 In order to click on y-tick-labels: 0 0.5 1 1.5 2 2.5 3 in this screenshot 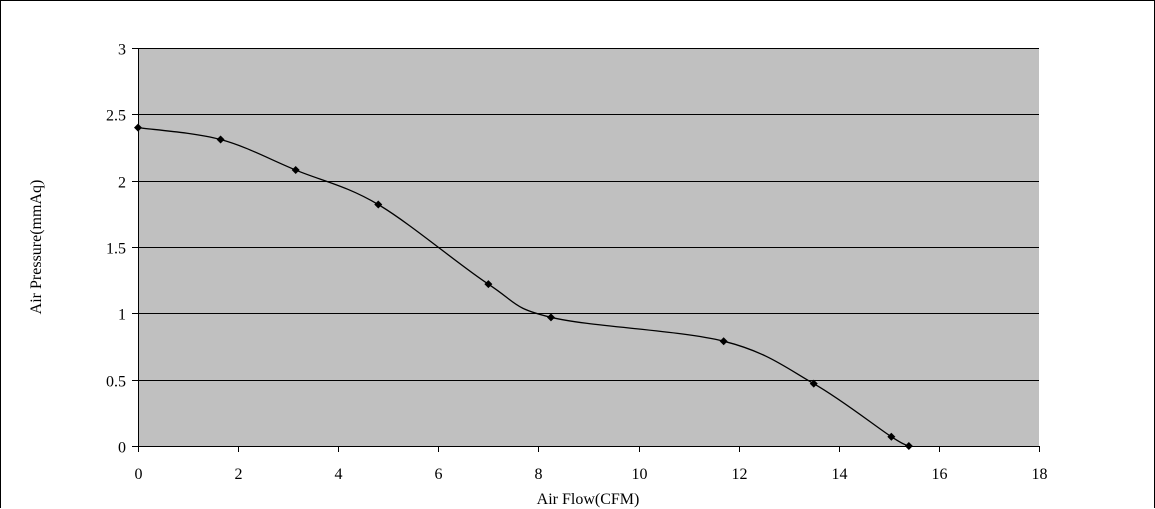, I will do `click(116, 249)`.